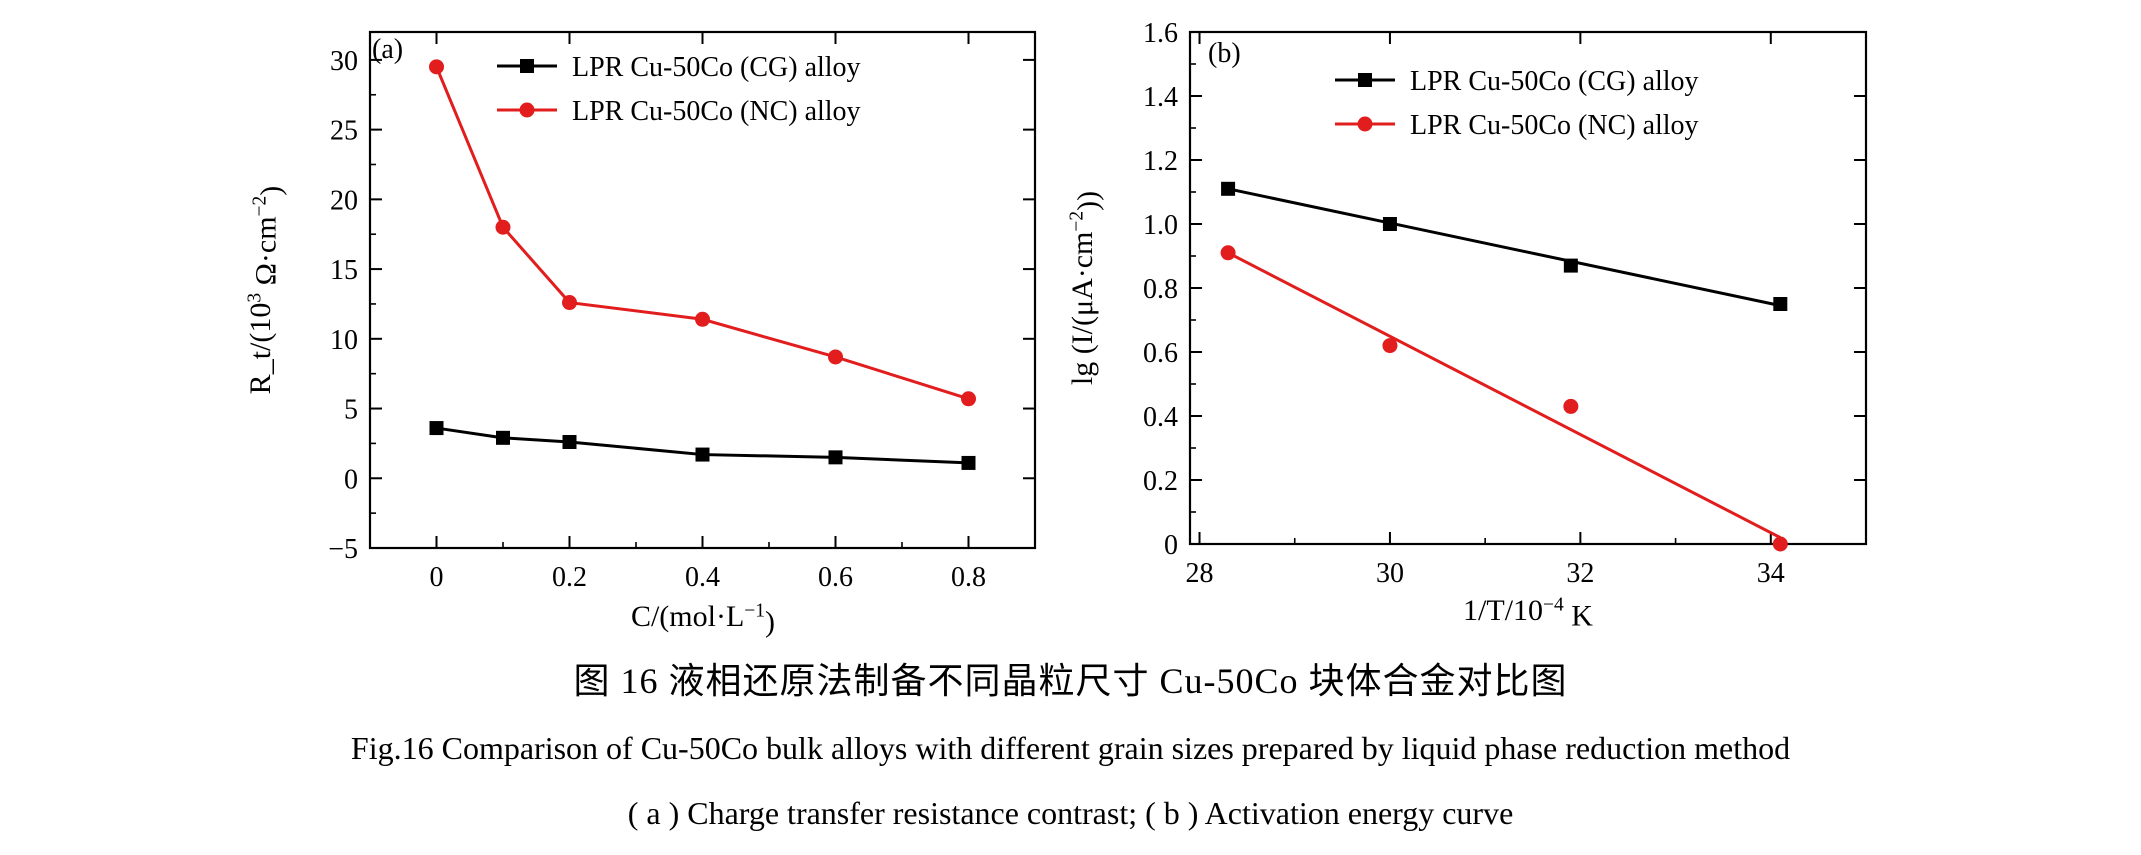  I want to click on x-tick-label: 0.8, so click(968, 577).